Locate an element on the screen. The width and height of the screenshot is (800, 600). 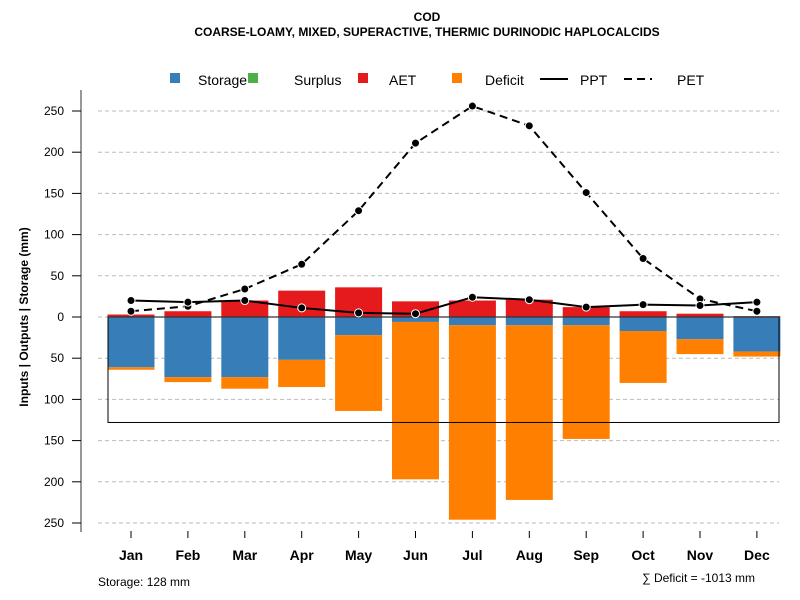
x-tick-label: Jun is located at coordinates (415, 555).